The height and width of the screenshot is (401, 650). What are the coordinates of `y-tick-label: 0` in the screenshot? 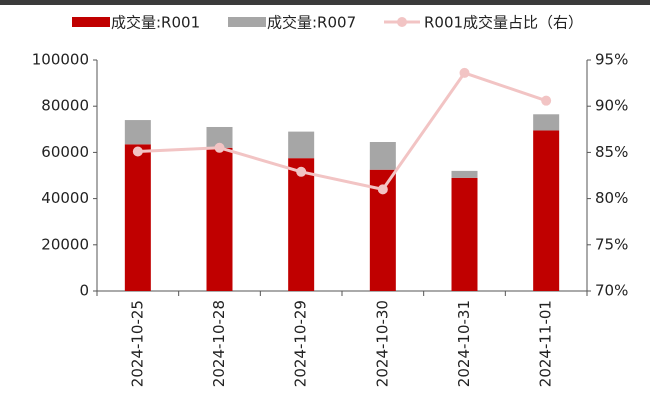 It's located at (84, 291).